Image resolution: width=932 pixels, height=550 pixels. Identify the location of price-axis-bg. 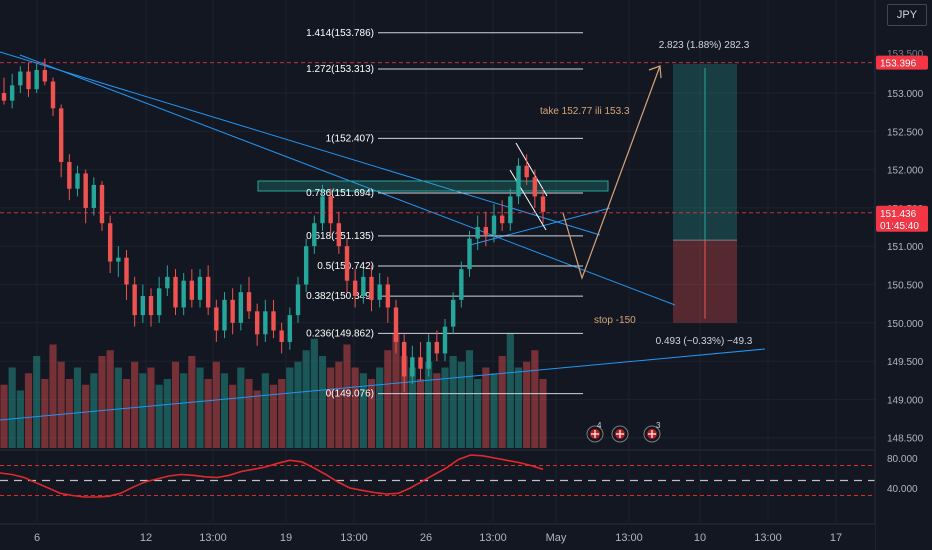
(903, 275).